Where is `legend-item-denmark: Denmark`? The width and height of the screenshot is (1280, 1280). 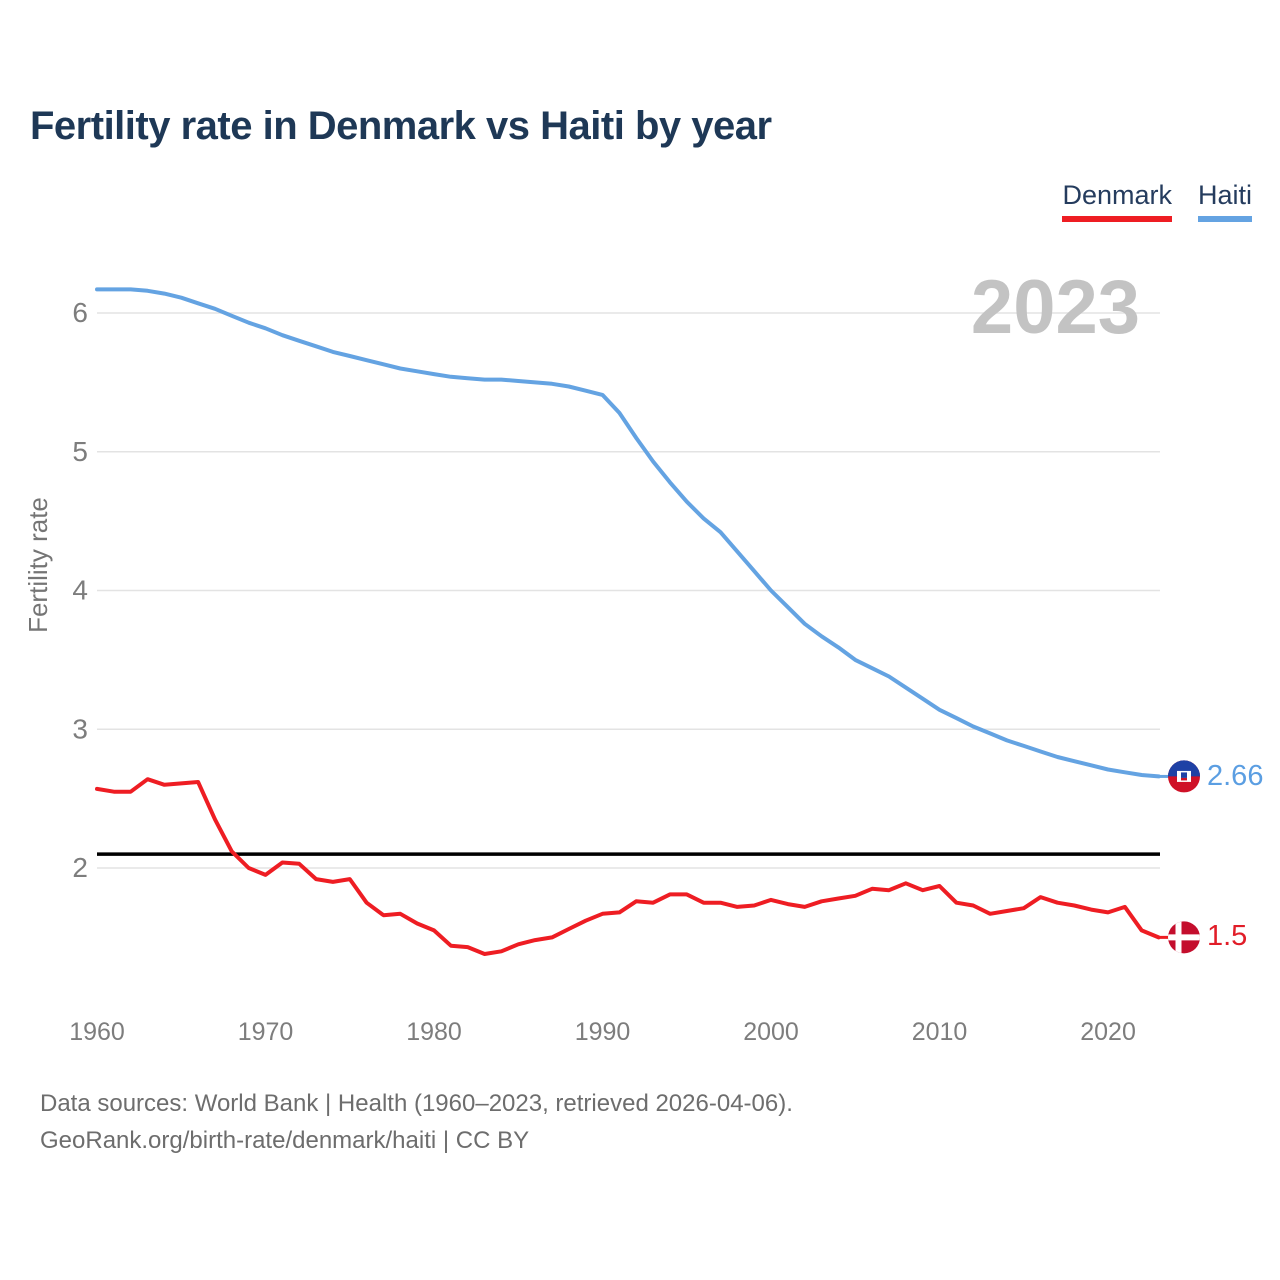 legend-item-denmark: Denmark is located at coordinates (1117, 201).